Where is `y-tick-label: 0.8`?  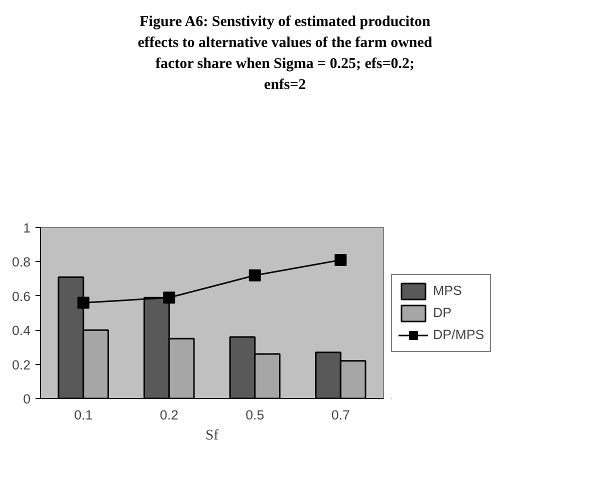 y-tick-label: 0.8 is located at coordinates (21, 262).